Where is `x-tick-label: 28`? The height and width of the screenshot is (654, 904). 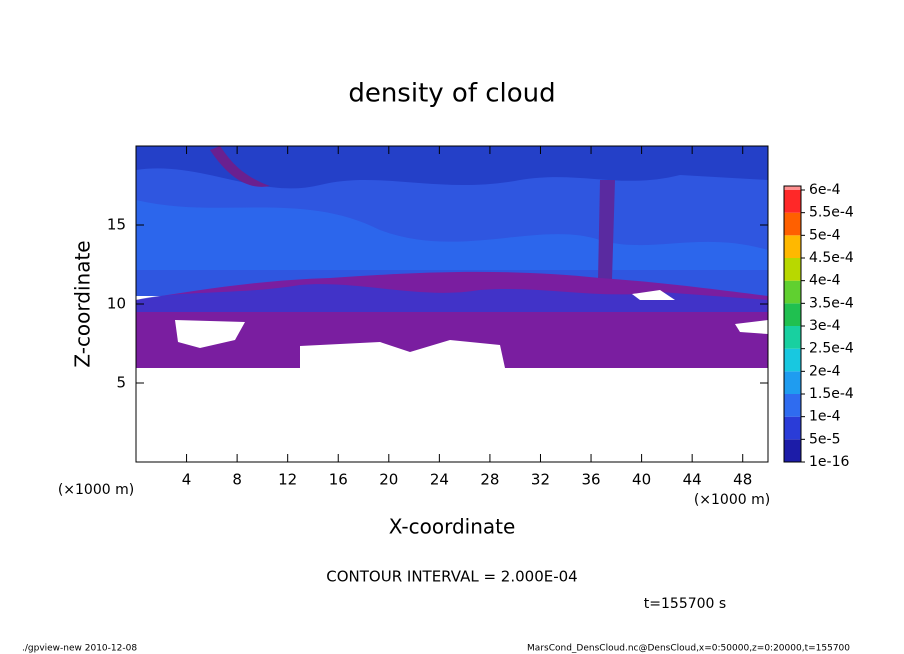
x-tick-label: 28 is located at coordinates (489, 480).